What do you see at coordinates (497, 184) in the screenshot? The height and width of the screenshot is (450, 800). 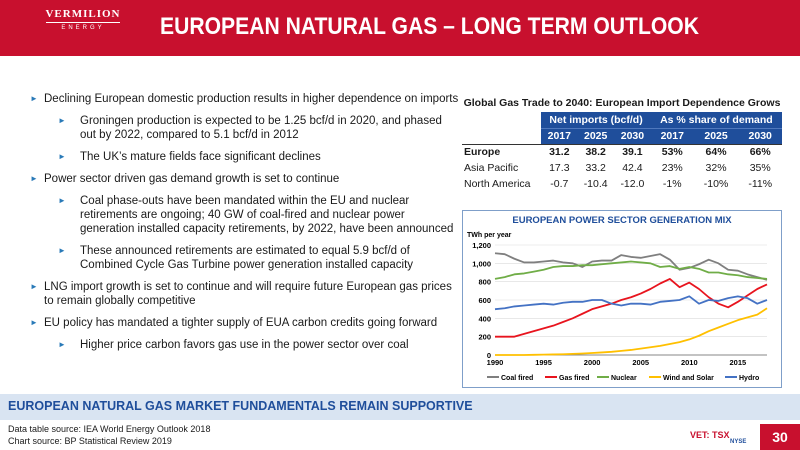 I see `row-label: North America` at bounding box center [497, 184].